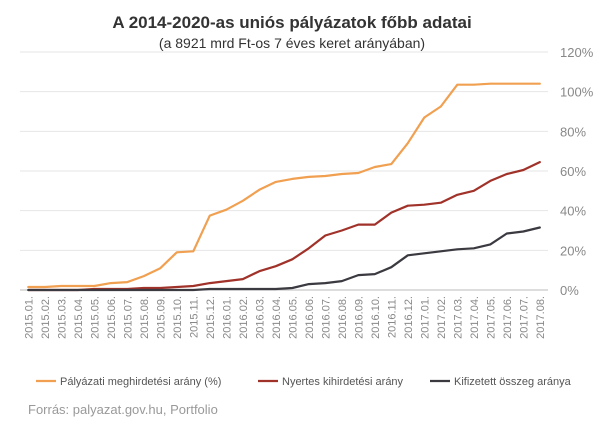 This screenshot has height=427, width=607. What do you see at coordinates (573, 131) in the screenshot?
I see `y-tick-label: 80%` at bounding box center [573, 131].